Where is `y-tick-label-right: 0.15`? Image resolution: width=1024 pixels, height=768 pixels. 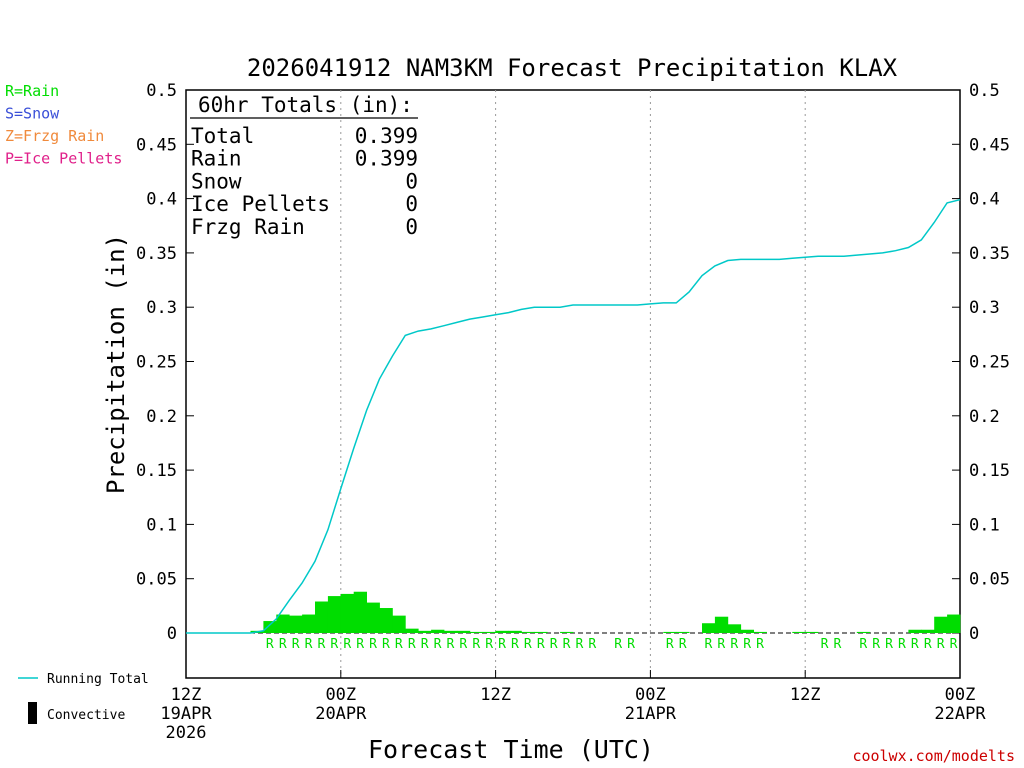
y-tick-label-right: 0.15 is located at coordinates (989, 471).